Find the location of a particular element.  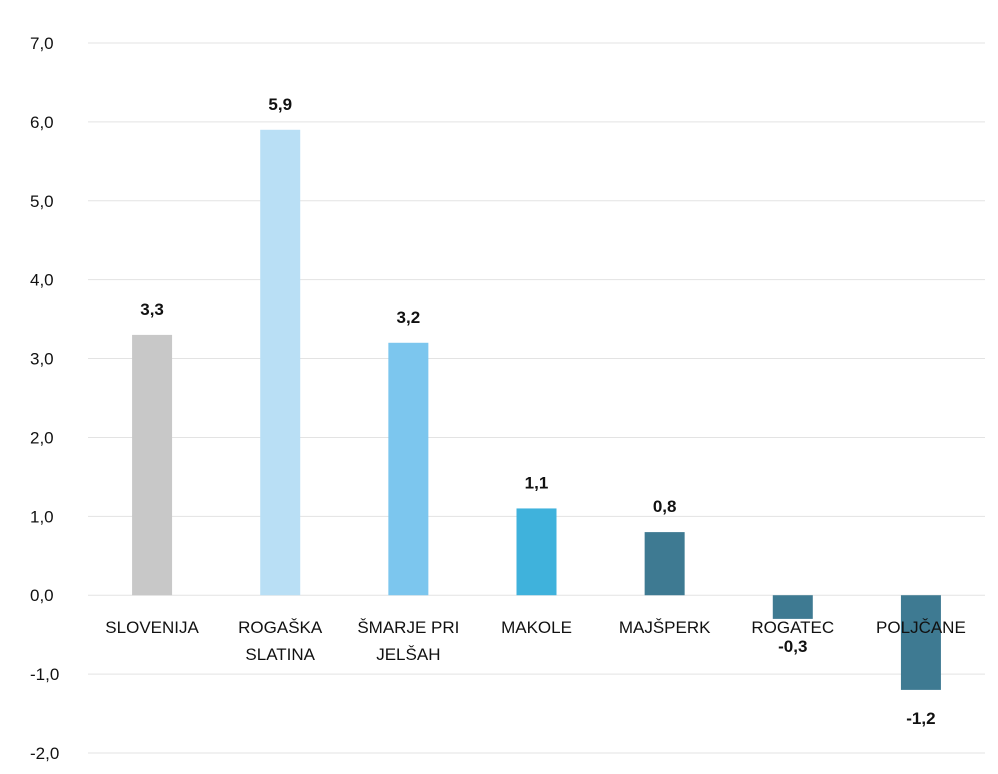

category-label-line: ROGAŠKA is located at coordinates (280, 627).